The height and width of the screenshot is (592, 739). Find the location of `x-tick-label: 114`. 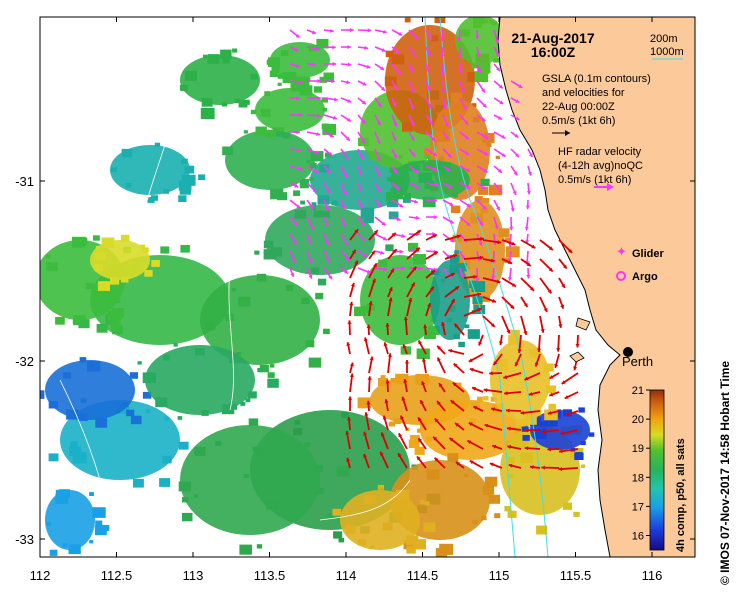

x-tick-label: 114 is located at coordinates (346, 575).